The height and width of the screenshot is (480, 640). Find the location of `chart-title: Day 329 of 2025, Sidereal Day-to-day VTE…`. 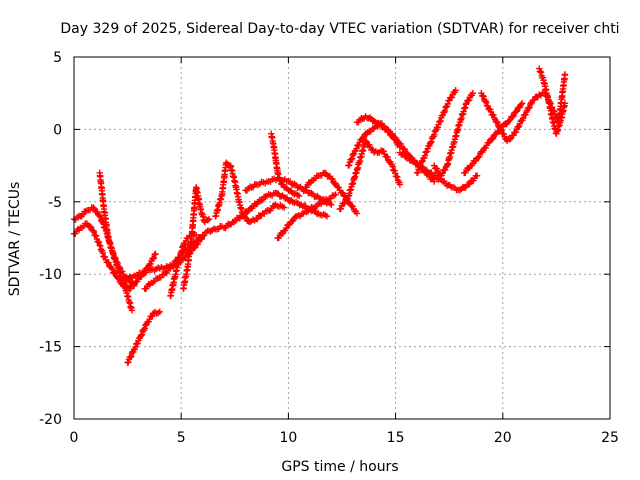

chart-title: Day 329 of 2025, Sidereal Day-to-day VTE… is located at coordinates (339, 29).